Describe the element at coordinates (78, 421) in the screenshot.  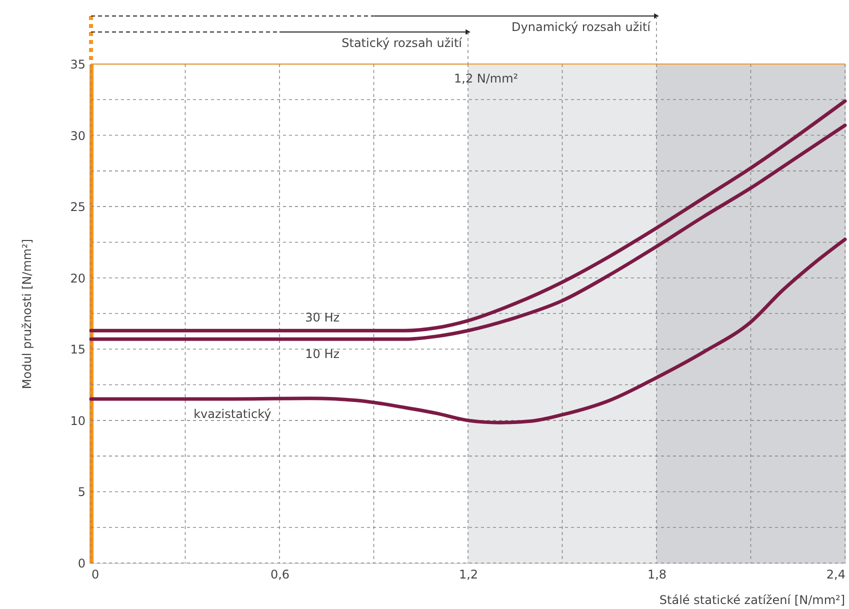
I see `y-tick-label: 10` at that location.